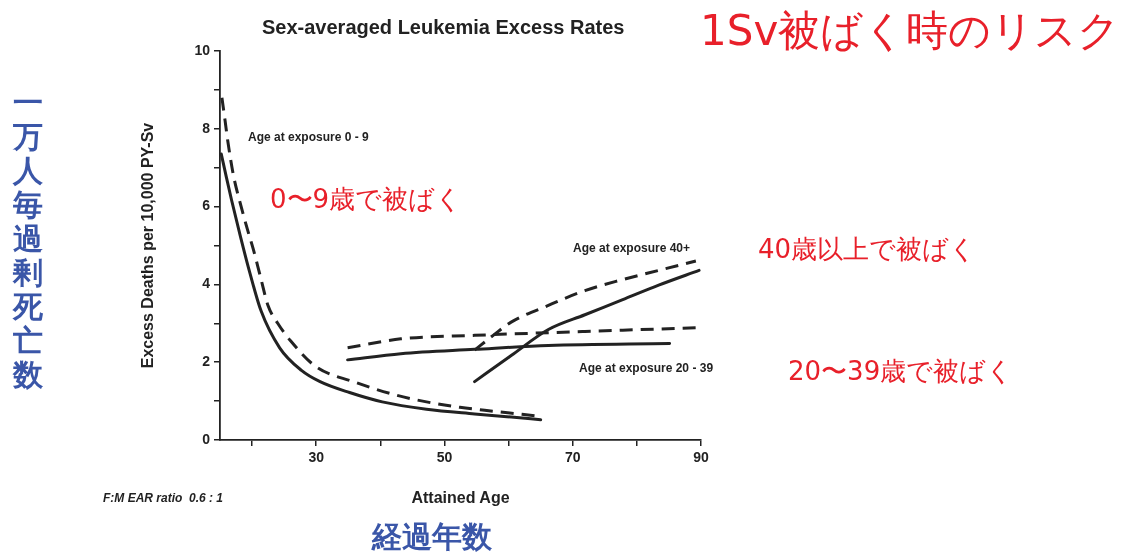  Describe the element at coordinates (432, 536) in the screenshot. I see `text: 経過年数` at that location.